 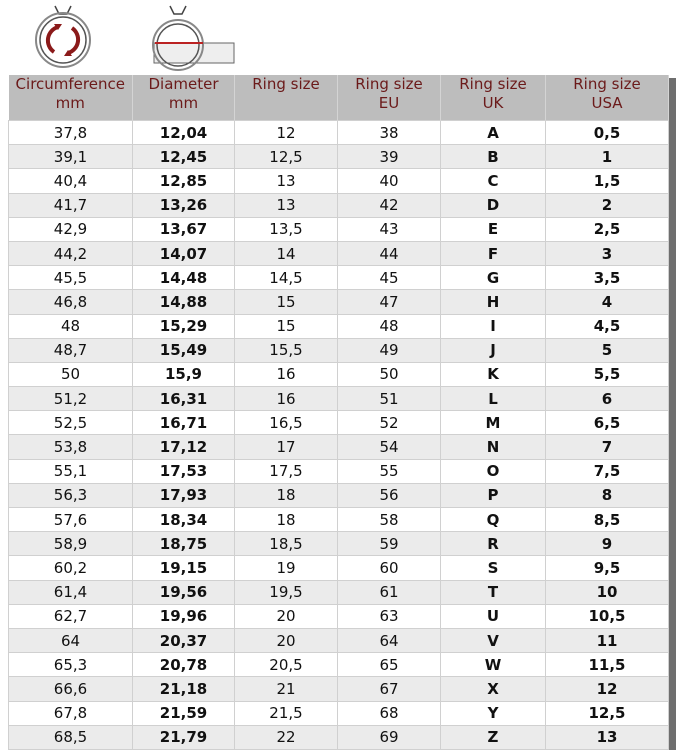 I want to click on table-cell: 13,26, so click(x=183, y=205).